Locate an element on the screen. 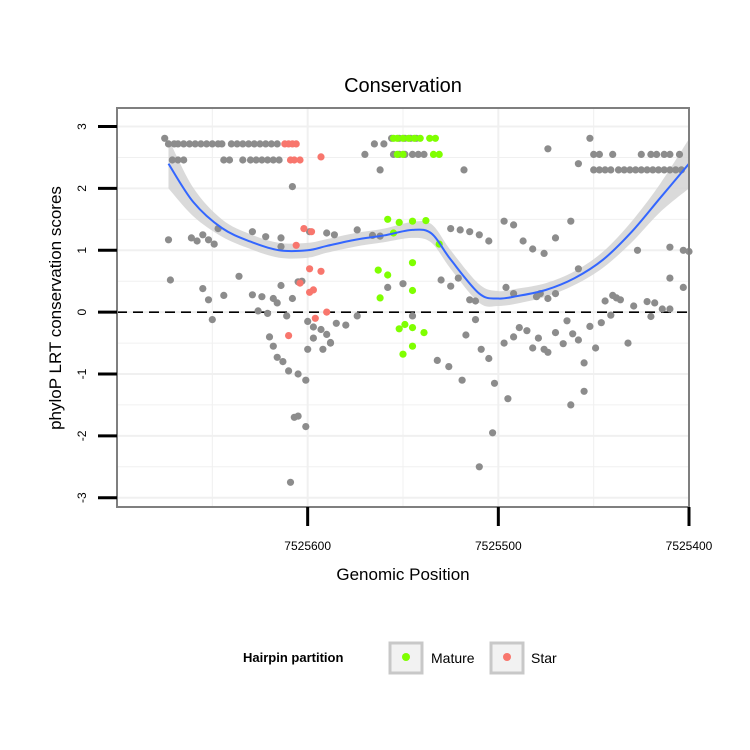 The height and width of the screenshot is (750, 750). legend-key-mature: Mature is located at coordinates (431, 658).